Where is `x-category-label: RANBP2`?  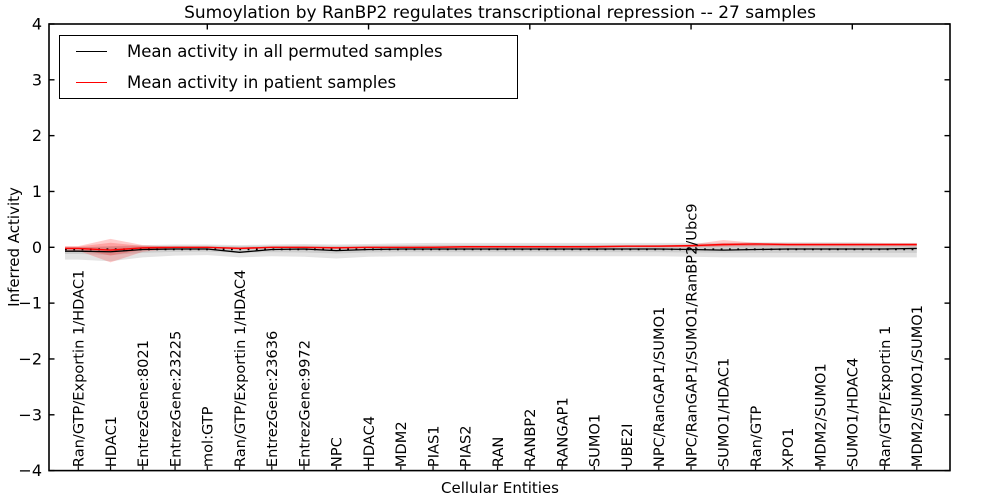
x-category-label: RANBP2 is located at coordinates (530, 438).